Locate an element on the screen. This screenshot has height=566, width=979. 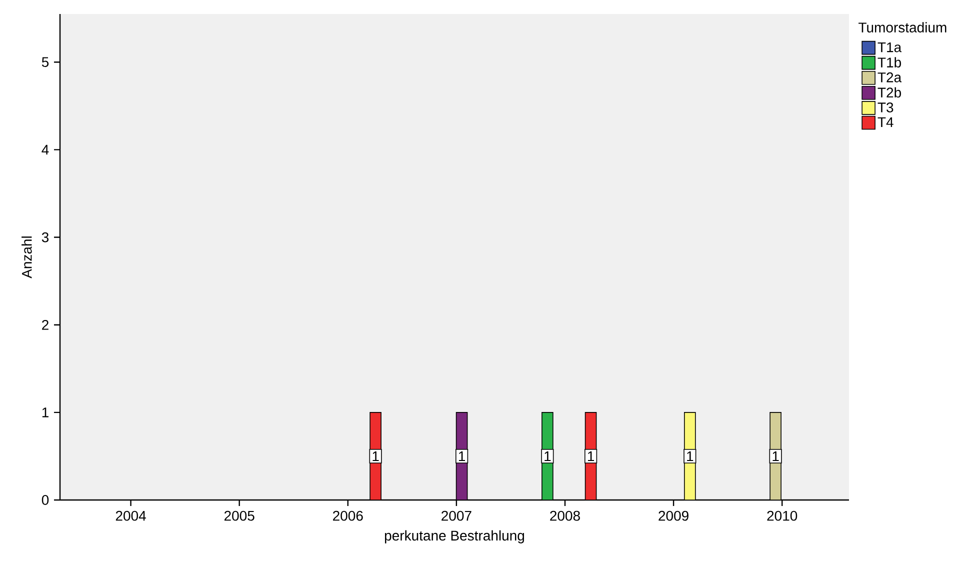
legend-label: T2b is located at coordinates (889, 92).